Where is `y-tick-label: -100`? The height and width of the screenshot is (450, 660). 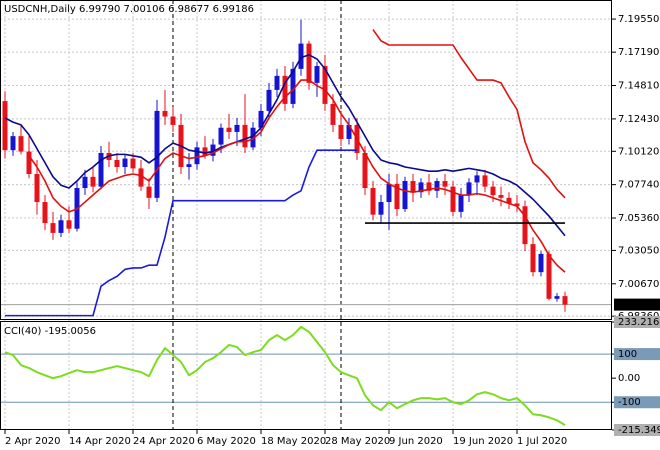
y-tick-label: -100 is located at coordinates (629, 402).